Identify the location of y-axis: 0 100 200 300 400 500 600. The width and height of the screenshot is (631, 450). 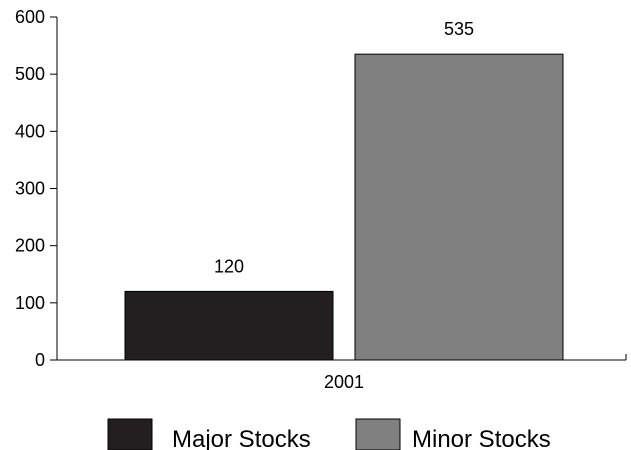
(36, 188).